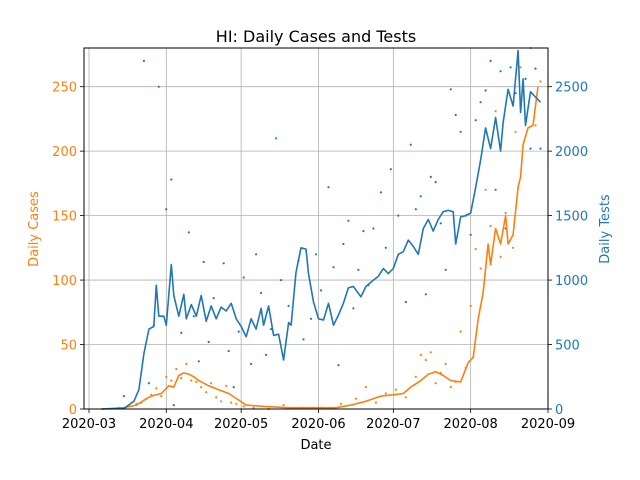 This screenshot has width=640, height=480. What do you see at coordinates (605, 229) in the screenshot?
I see `right-axis-label: Daily Tests` at bounding box center [605, 229].